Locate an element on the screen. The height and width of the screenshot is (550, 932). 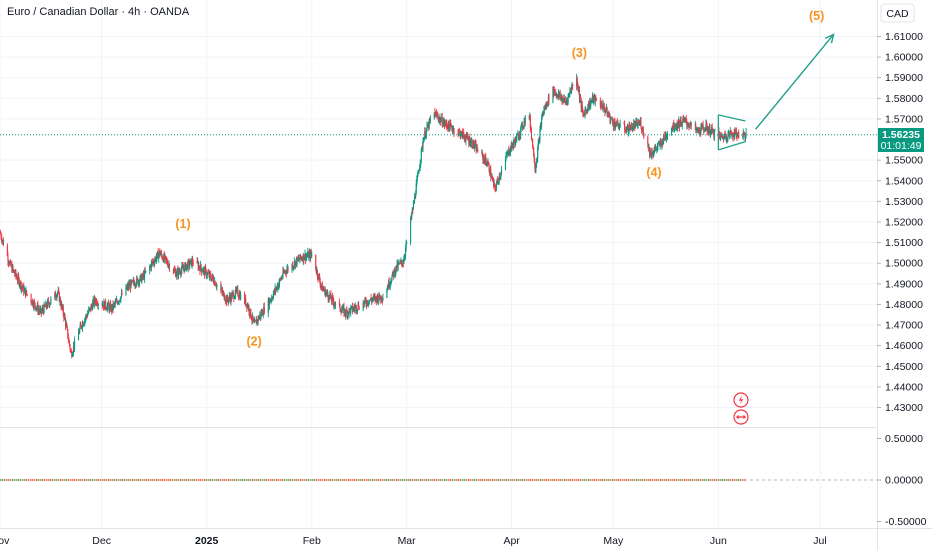
wave-label: (2) is located at coordinates (253, 342).